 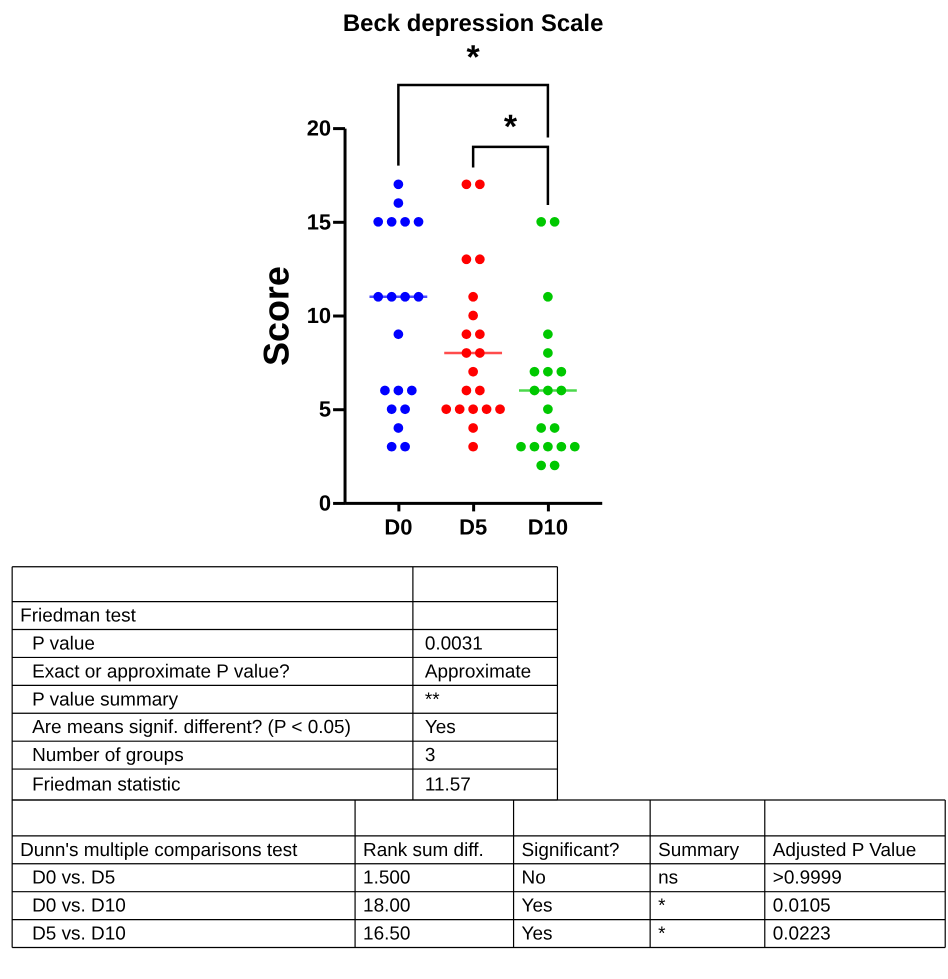 What do you see at coordinates (386, 934) in the screenshot?
I see `text: 16.50` at bounding box center [386, 934].